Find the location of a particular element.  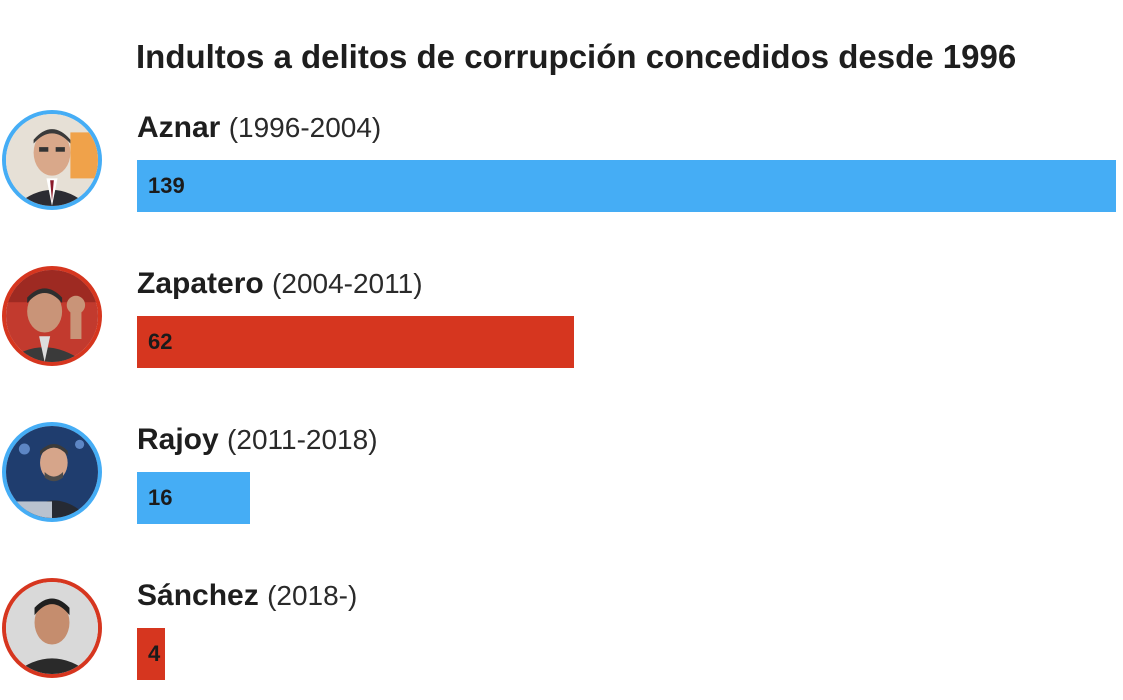

portrait-zapatero-icon is located at coordinates (52, 316).